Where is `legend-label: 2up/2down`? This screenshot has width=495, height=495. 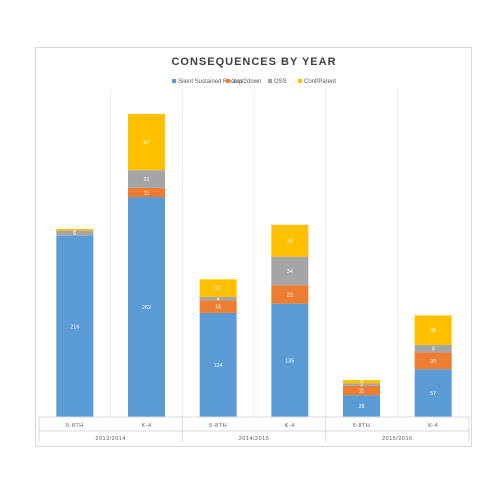 legend-label: 2up/2down is located at coordinates (246, 82).